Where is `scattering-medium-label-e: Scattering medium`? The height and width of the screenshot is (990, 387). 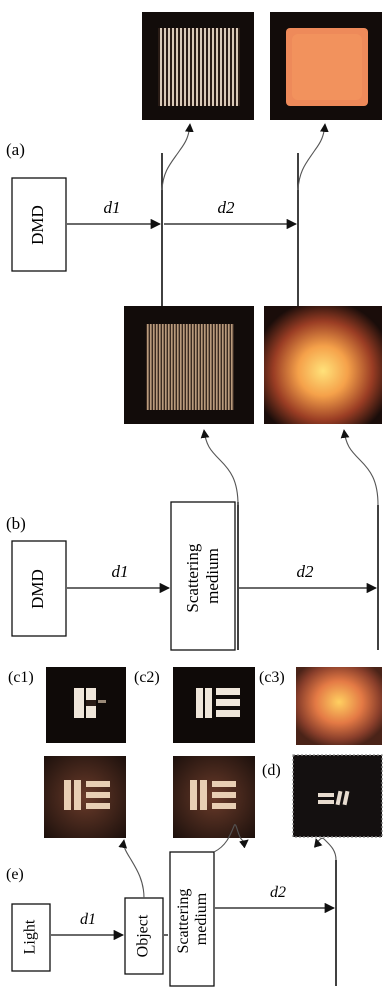
scattering-medium-label-e: Scattering medium is located at coordinates (192, 919).